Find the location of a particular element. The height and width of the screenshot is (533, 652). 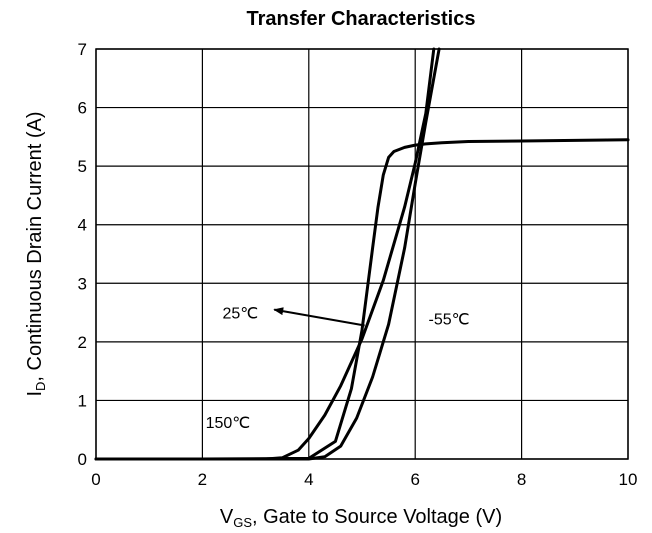

annotation-arrow-25c is located at coordinates (319, 317).